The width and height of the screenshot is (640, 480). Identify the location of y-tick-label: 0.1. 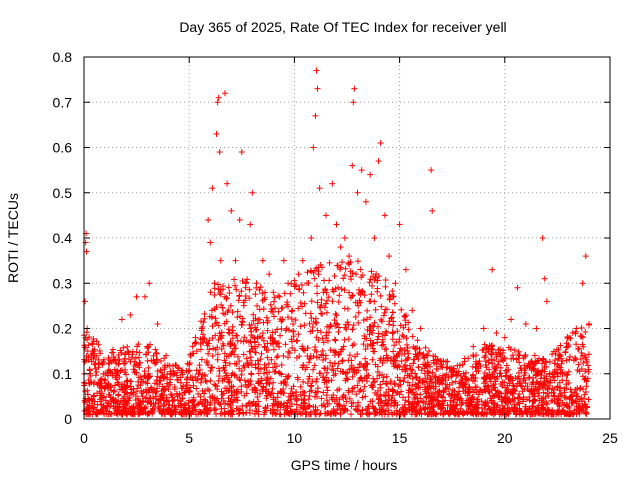
(63, 374).